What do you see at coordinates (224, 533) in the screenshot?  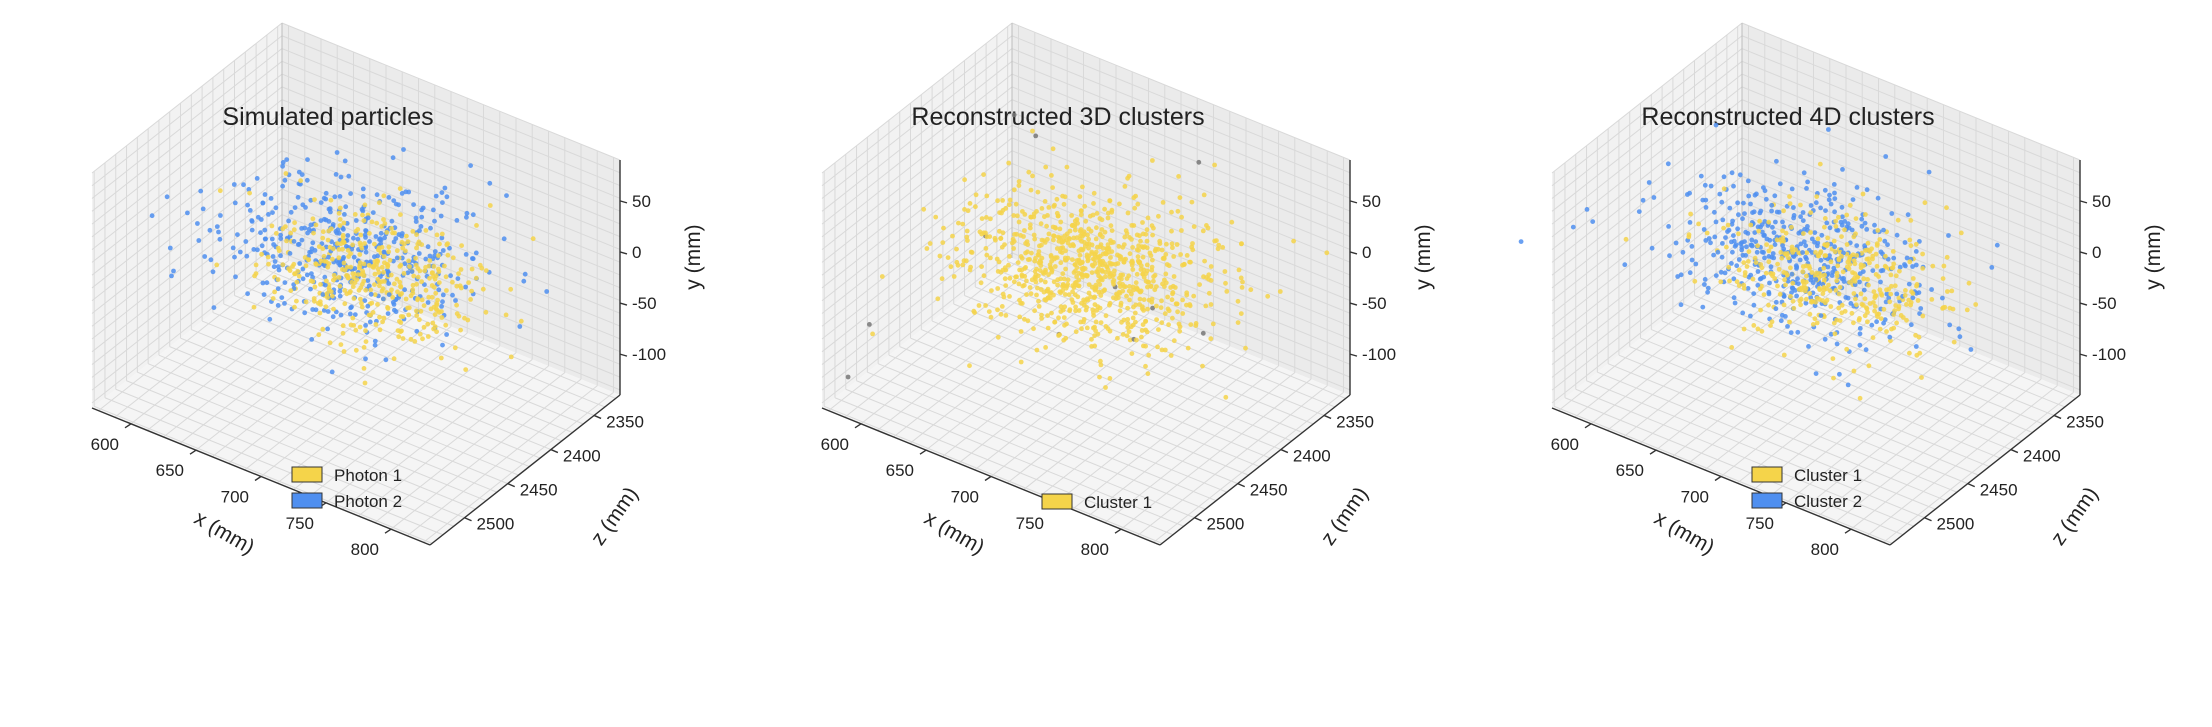 I see `x-axis-label: x (mm)` at bounding box center [224, 533].